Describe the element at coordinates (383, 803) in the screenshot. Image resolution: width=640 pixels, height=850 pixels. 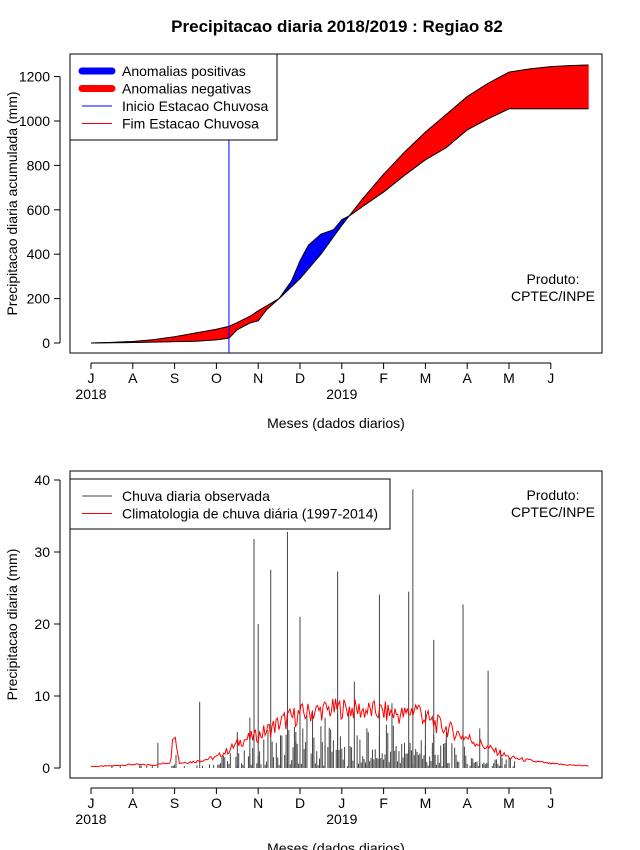
I see `x-tick-label: F` at that location.